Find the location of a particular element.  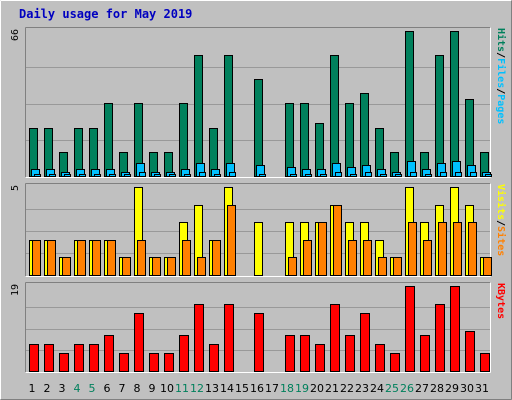

x-tick-label: 12 is located at coordinates (197, 388).